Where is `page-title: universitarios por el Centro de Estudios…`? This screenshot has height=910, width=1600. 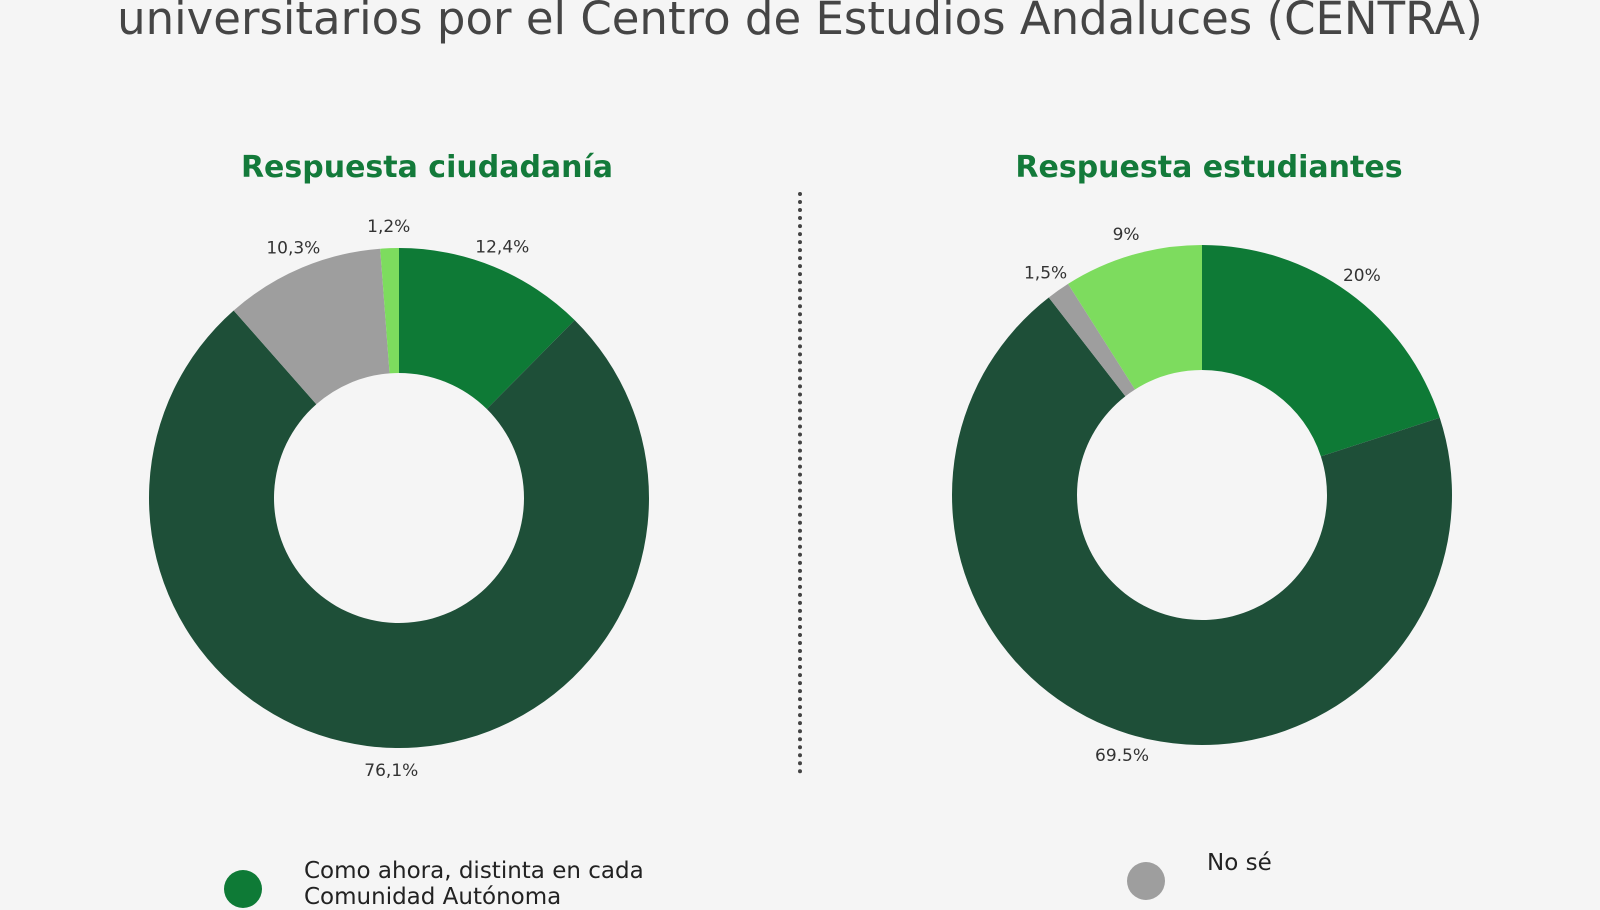
page-title: universitarios por el Centro de Estudios… is located at coordinates (800, 22).